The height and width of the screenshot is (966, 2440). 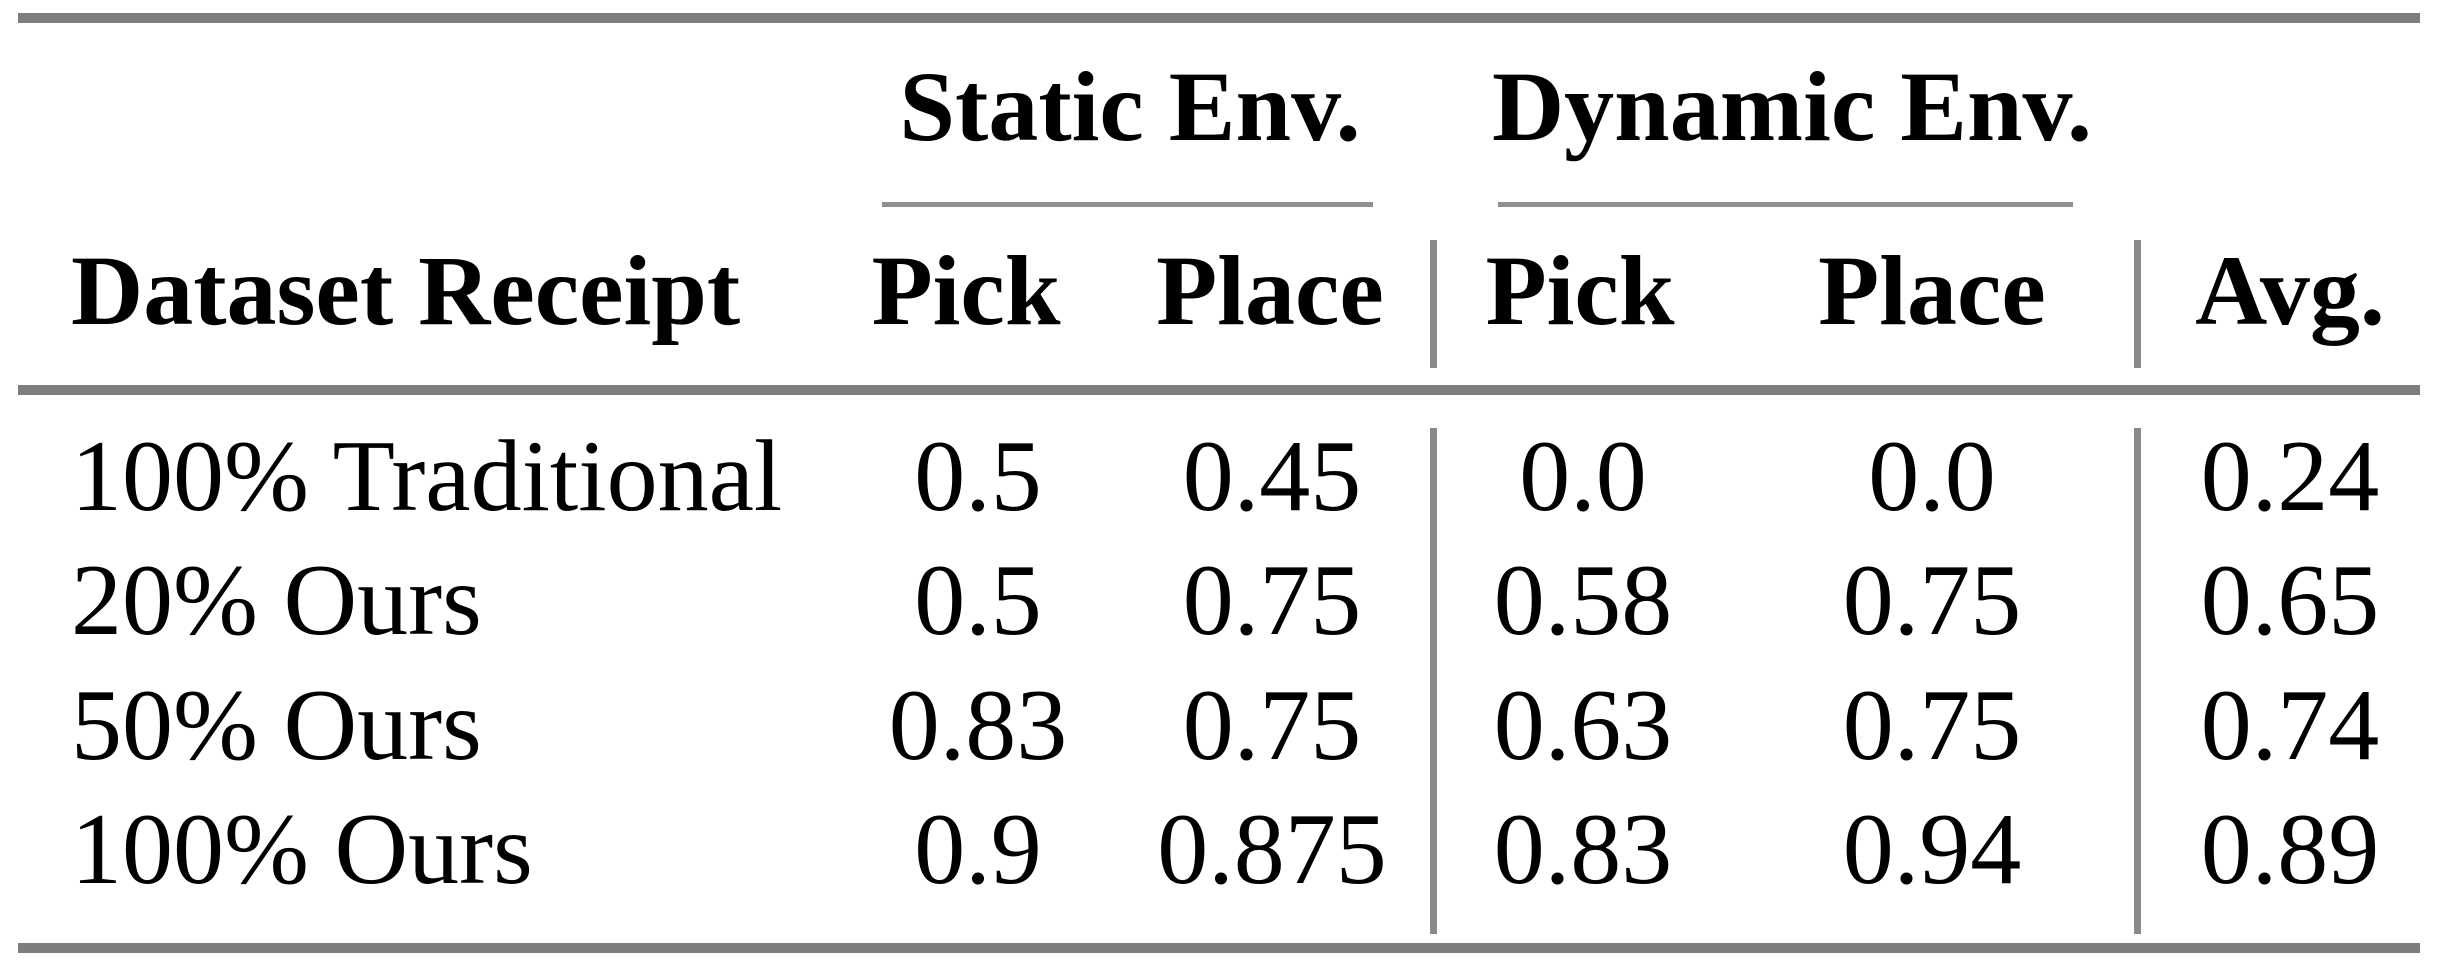 I want to click on static-env-underline, so click(x=1127, y=204).